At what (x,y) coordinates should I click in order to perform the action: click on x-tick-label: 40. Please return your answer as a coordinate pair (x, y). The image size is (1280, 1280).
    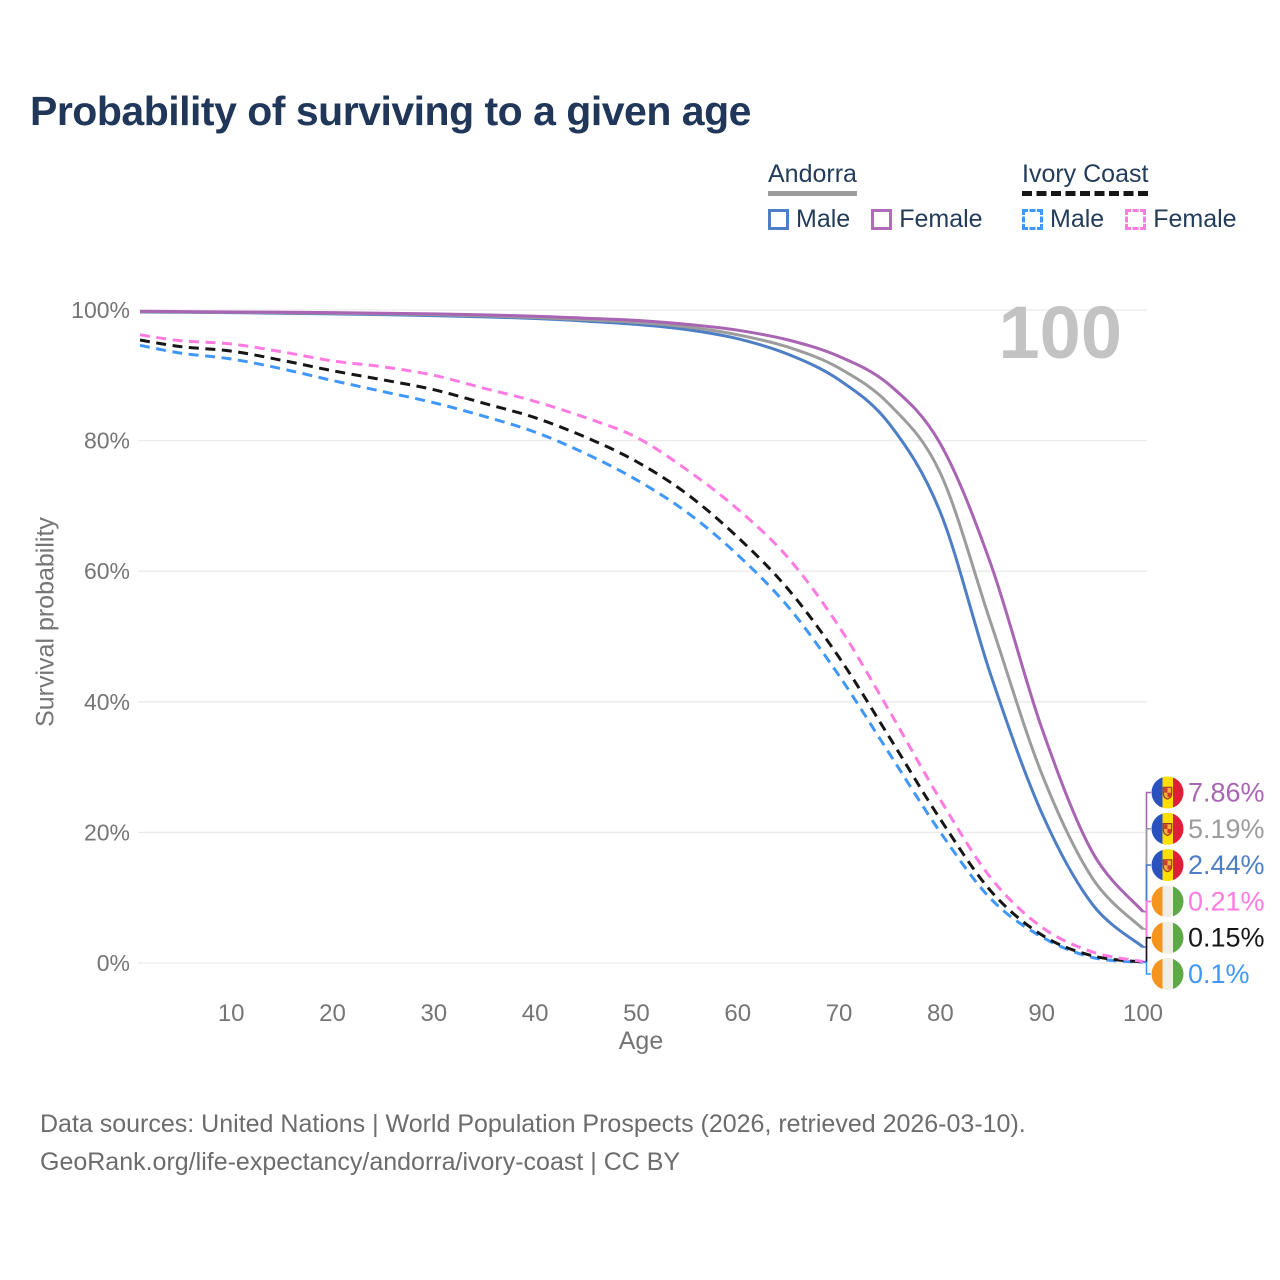
    Looking at the image, I should click on (535, 1013).